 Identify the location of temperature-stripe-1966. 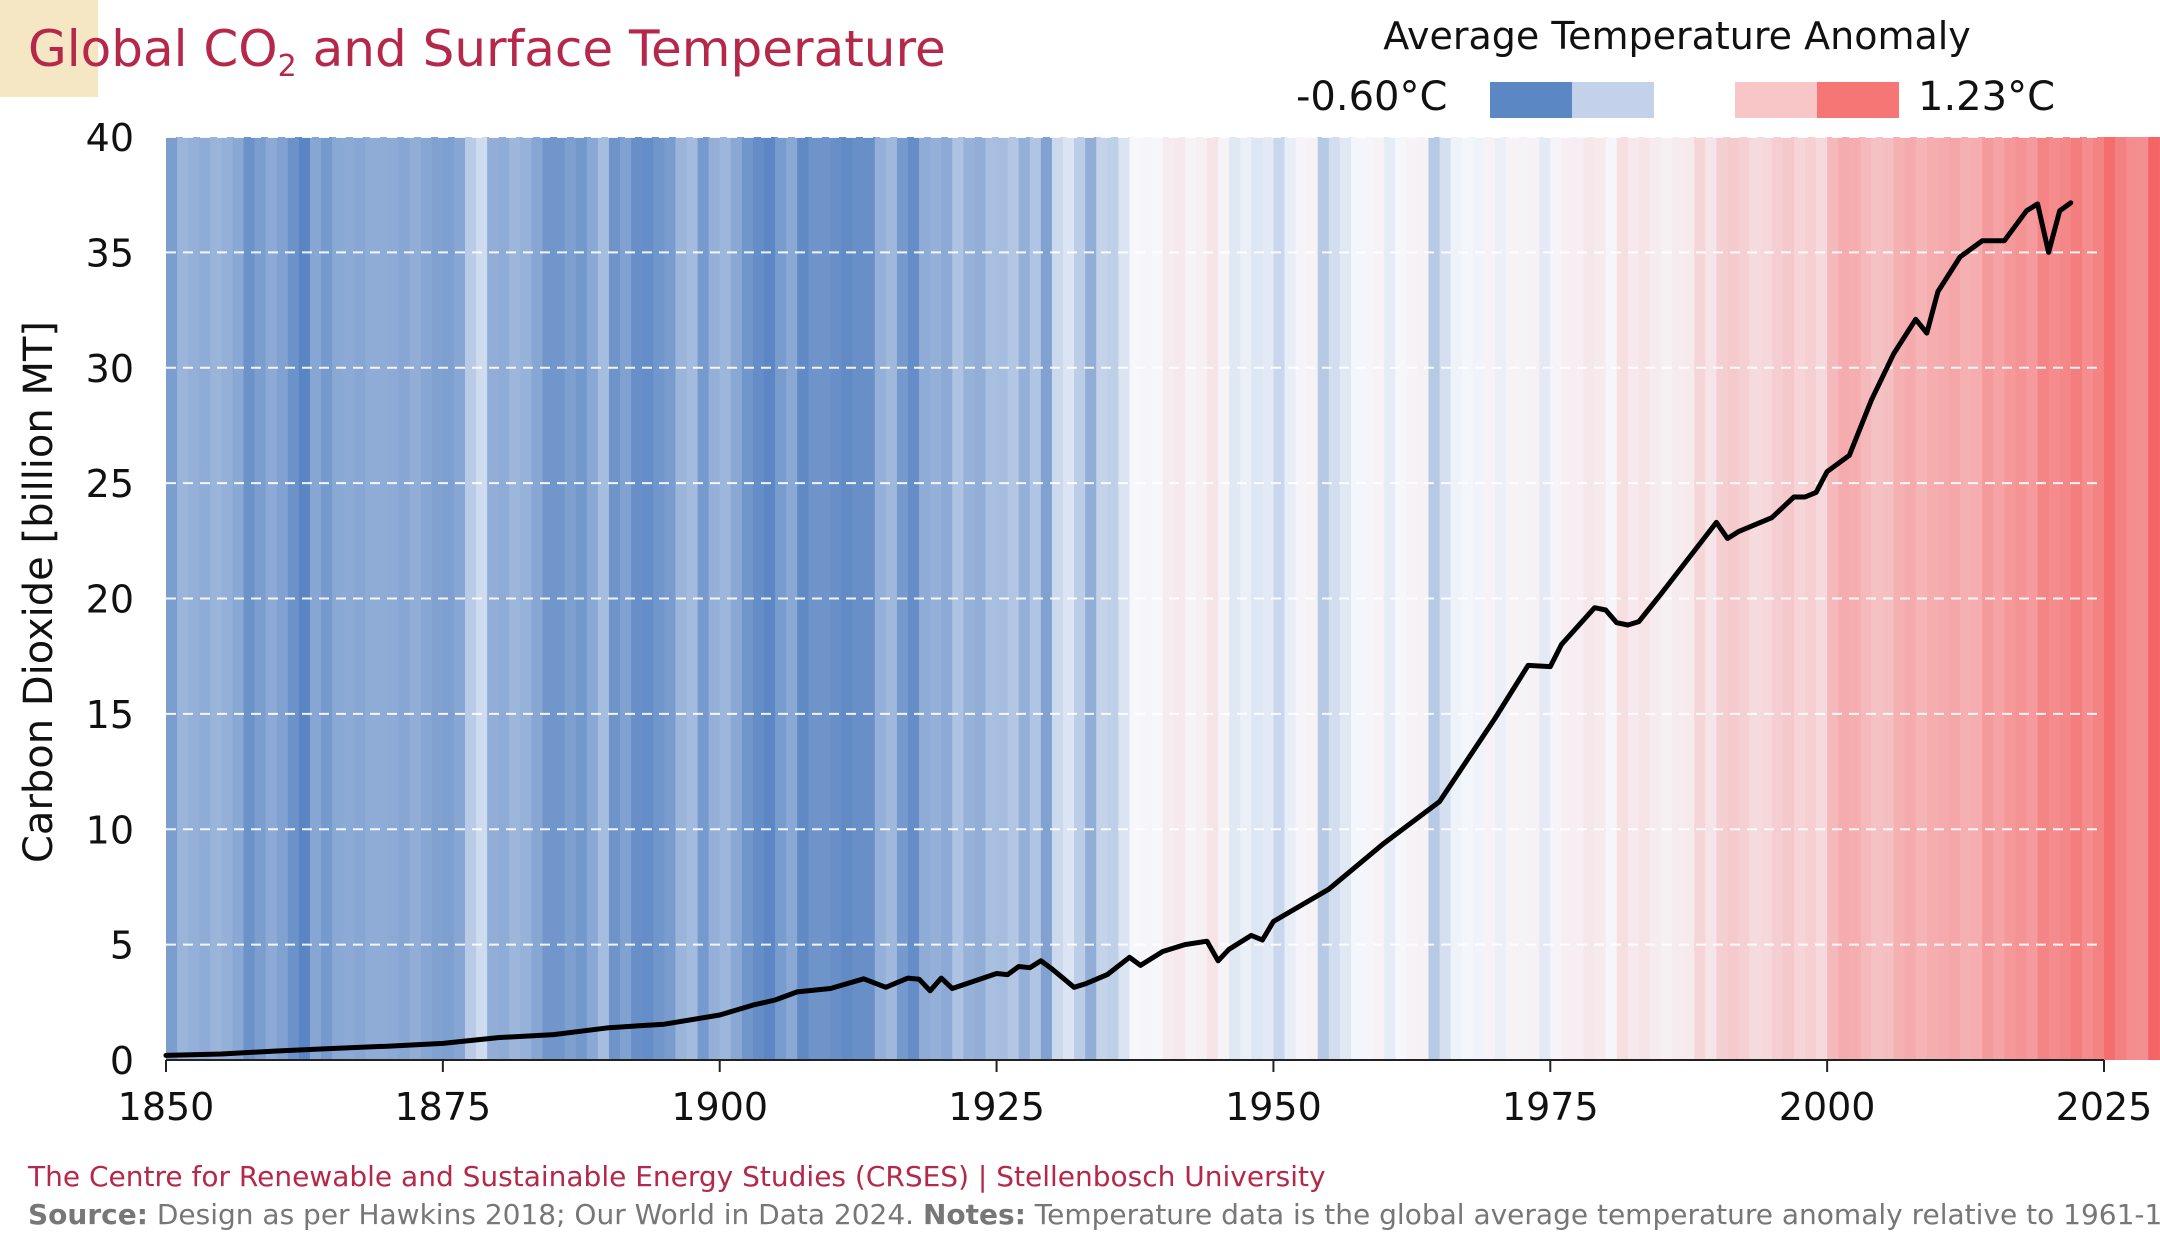
(1456, 598).